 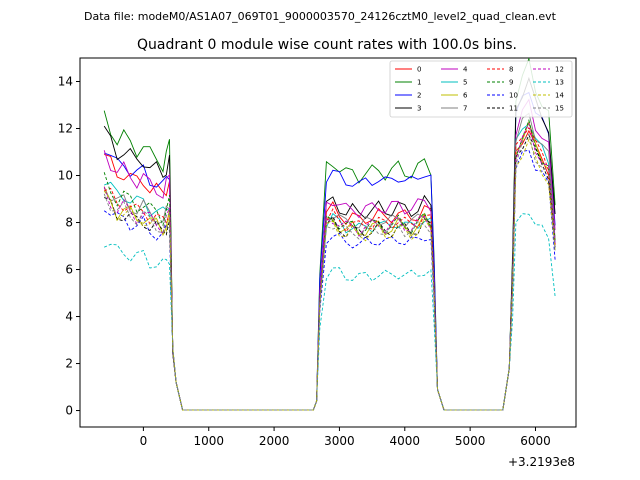 What do you see at coordinates (65, 176) in the screenshot?
I see `y-tick-label-10: 10` at bounding box center [65, 176].